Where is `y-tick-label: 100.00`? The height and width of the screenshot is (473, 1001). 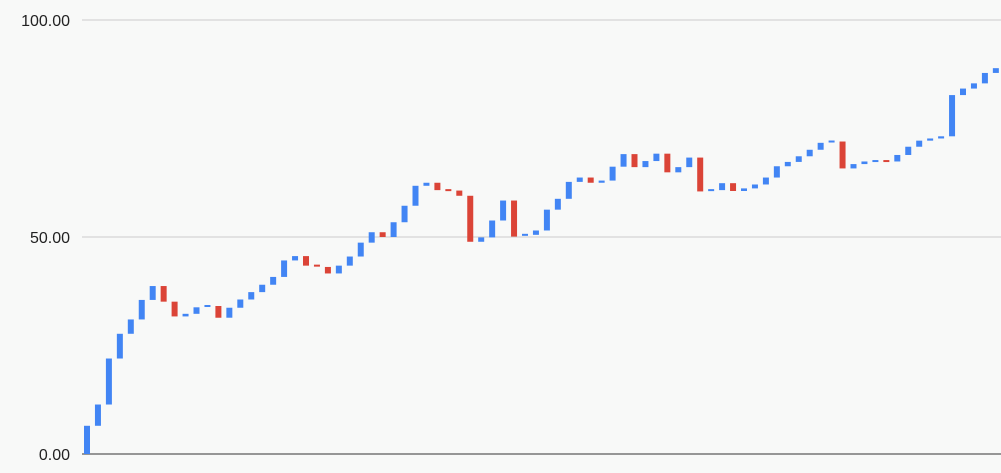 y-tick-label: 100.00 is located at coordinates (45, 21).